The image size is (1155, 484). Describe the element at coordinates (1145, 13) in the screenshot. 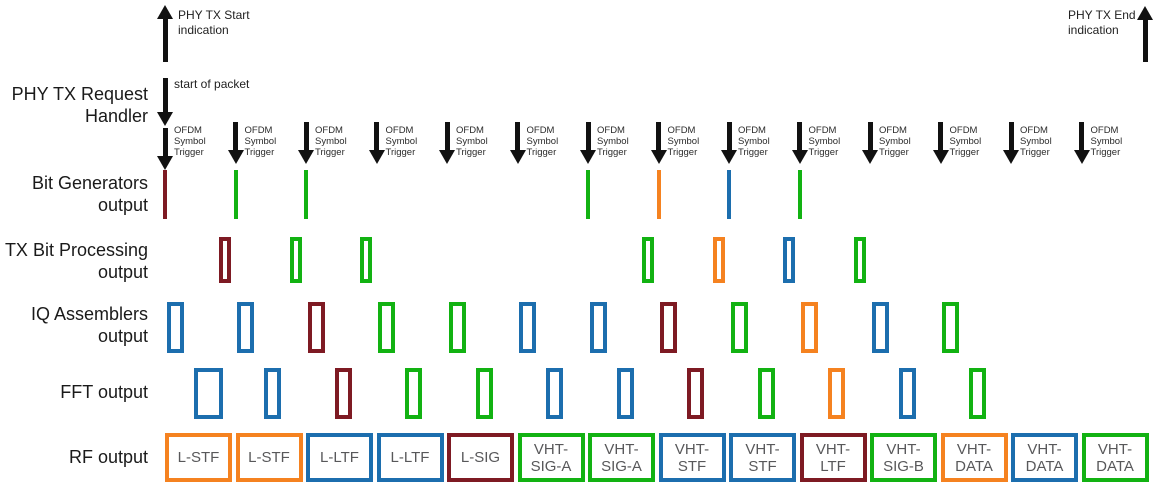

I see `phy-tx-end-arrow-up-icon` at that location.